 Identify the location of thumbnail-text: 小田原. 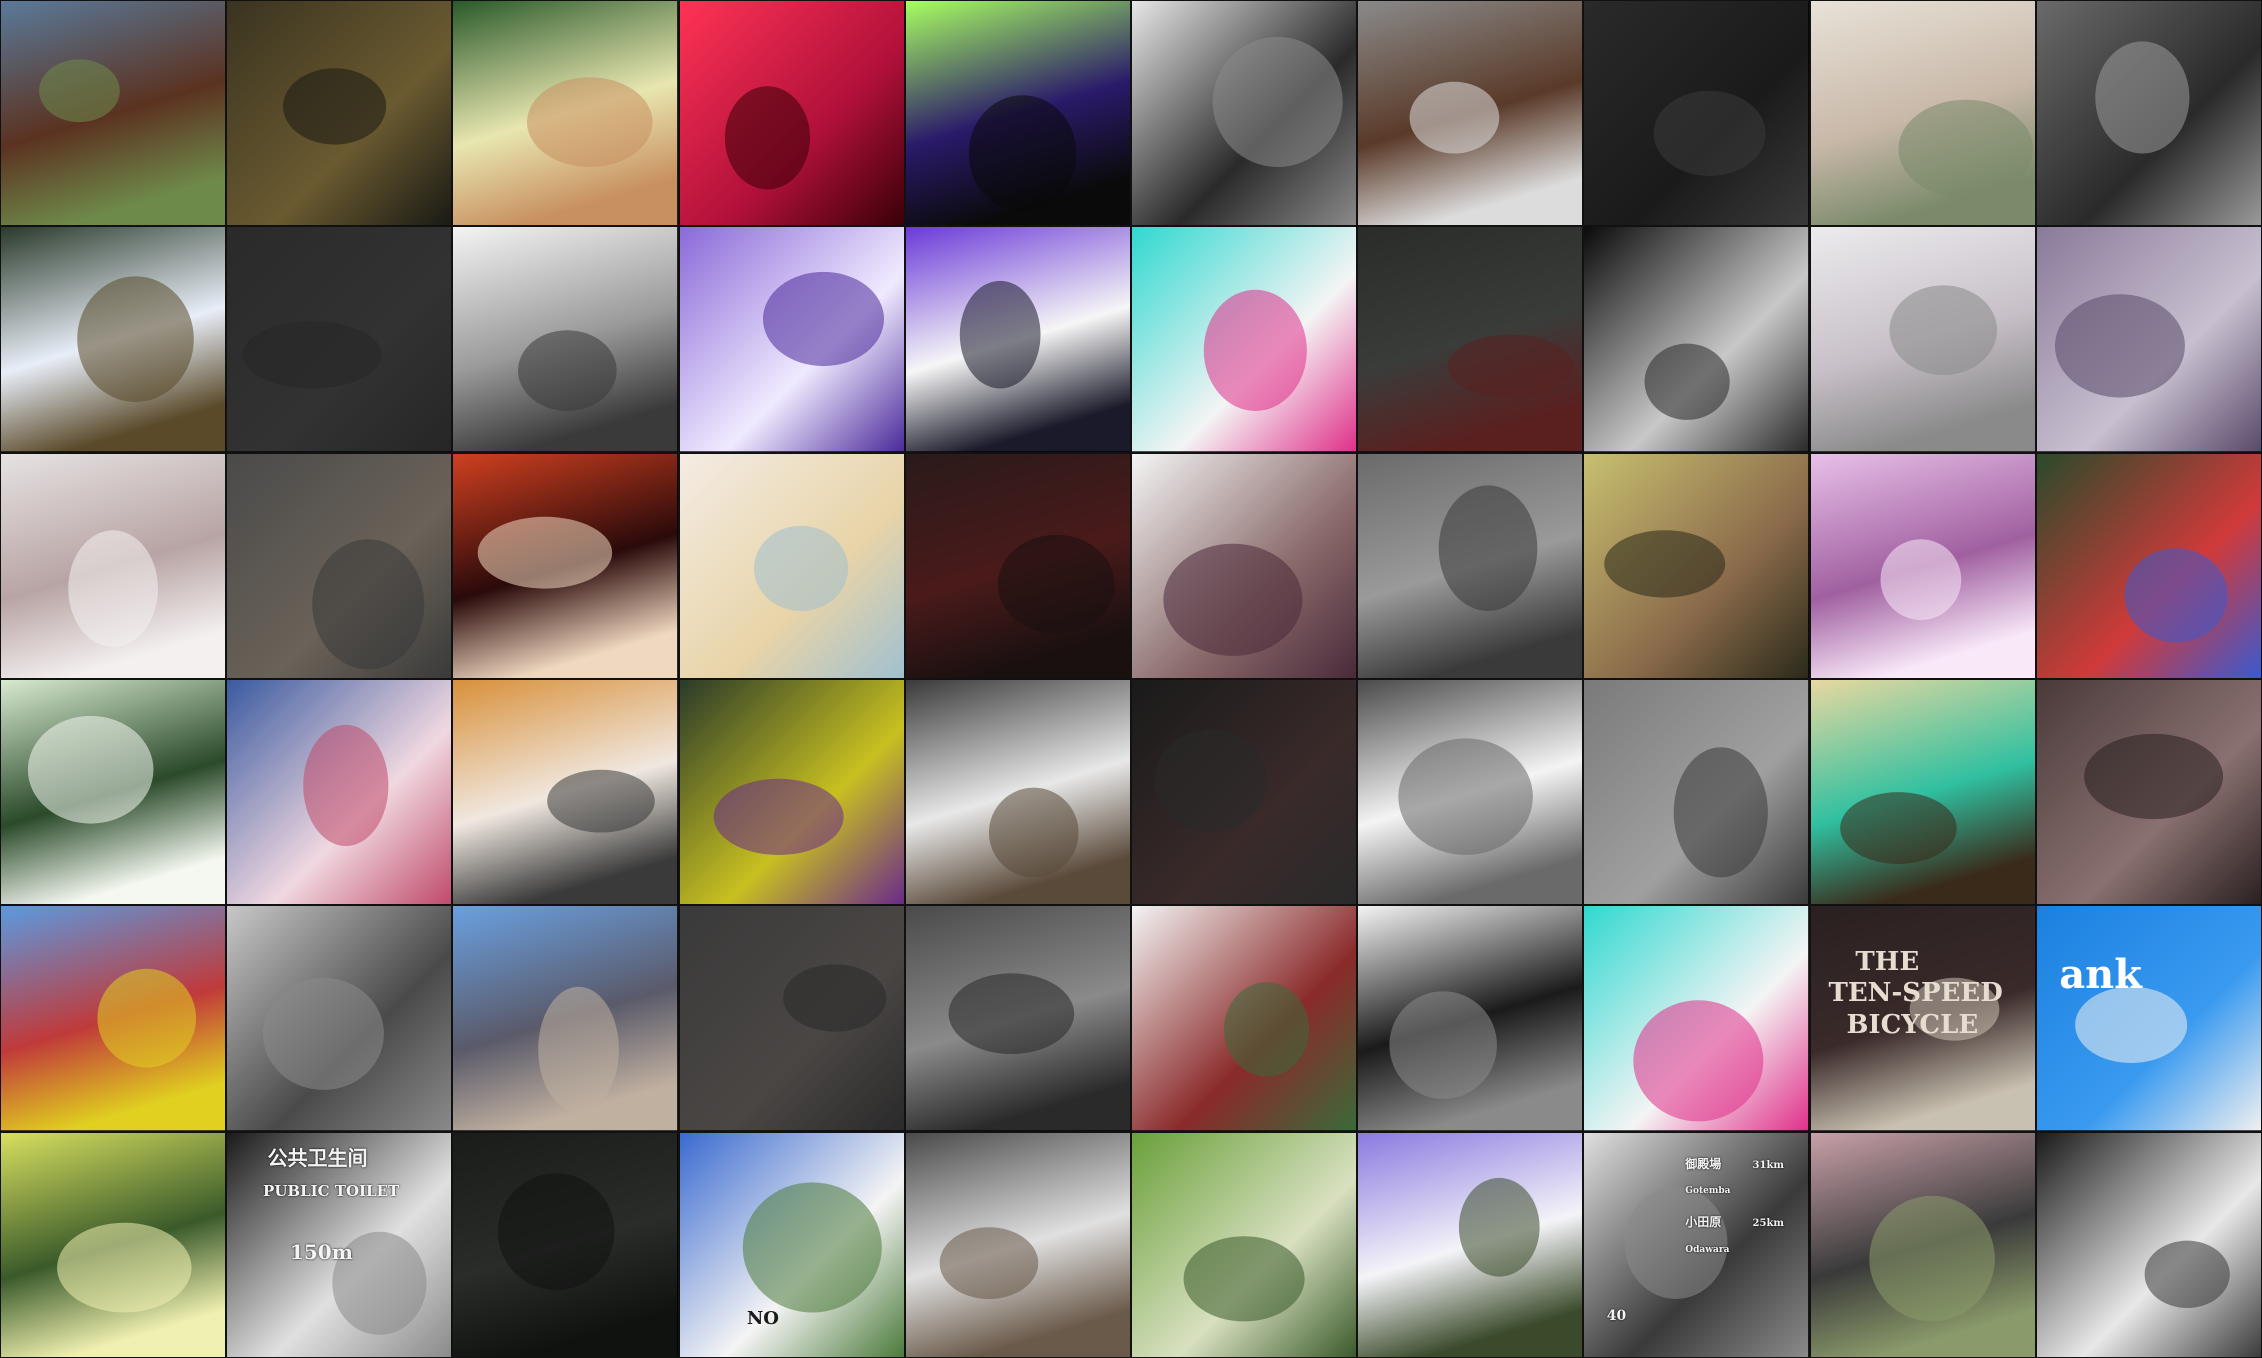
(1703, 1222).